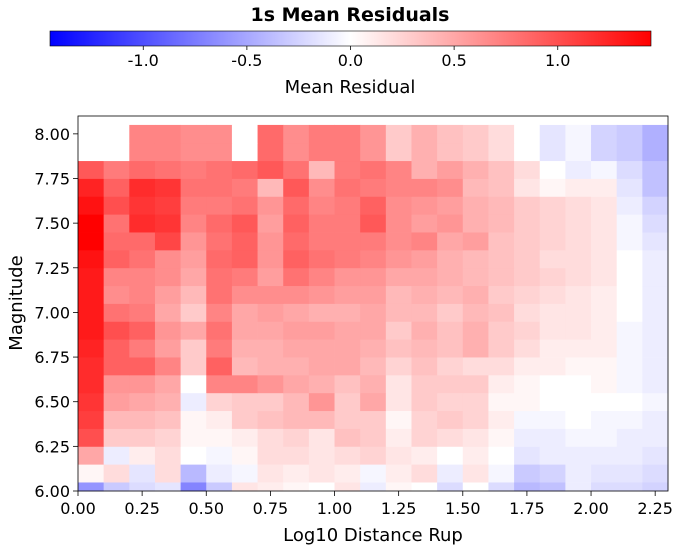  I want to click on y-axis-ticks: 6.00 6.25 6.50 6.75 7.00 7.25 7.50 7.75 8.00, so click(56, 313).